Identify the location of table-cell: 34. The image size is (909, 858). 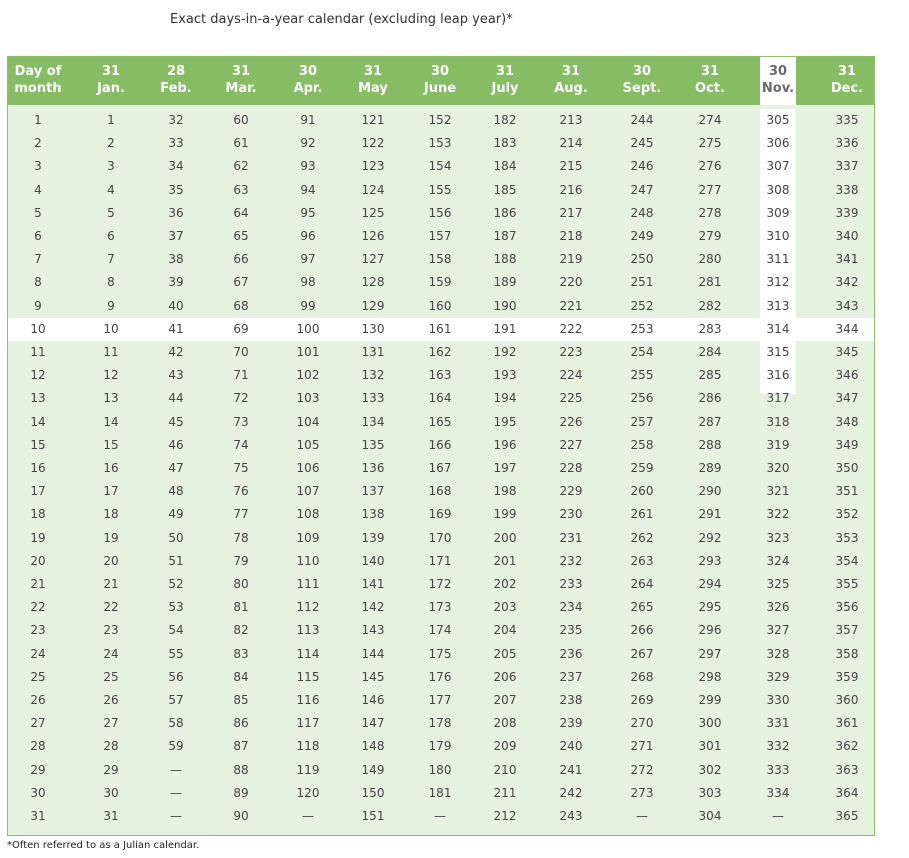
(176, 166).